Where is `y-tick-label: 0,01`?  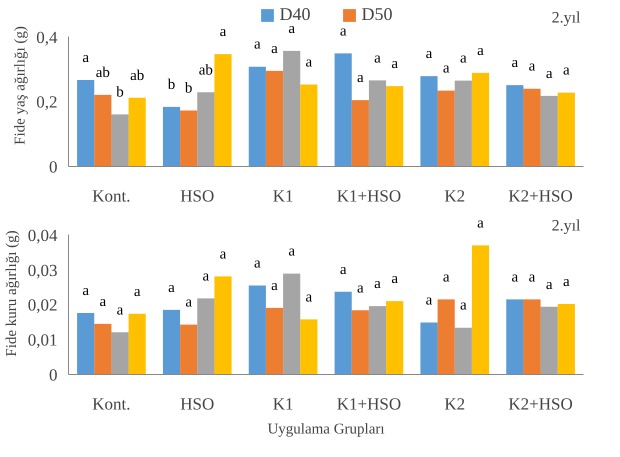 y-tick-label: 0,01 is located at coordinates (43, 340).